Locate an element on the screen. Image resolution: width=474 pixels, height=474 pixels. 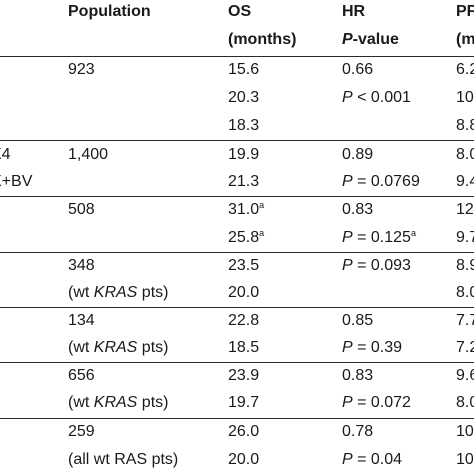
header-p-value: P-value is located at coordinates (370, 39).